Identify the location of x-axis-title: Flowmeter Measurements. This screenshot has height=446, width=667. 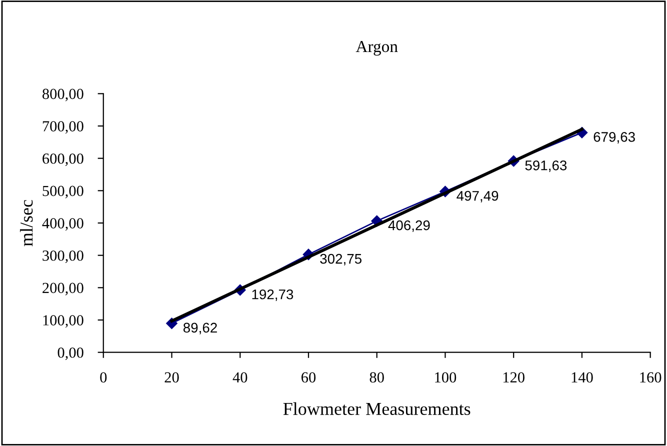
(376, 409).